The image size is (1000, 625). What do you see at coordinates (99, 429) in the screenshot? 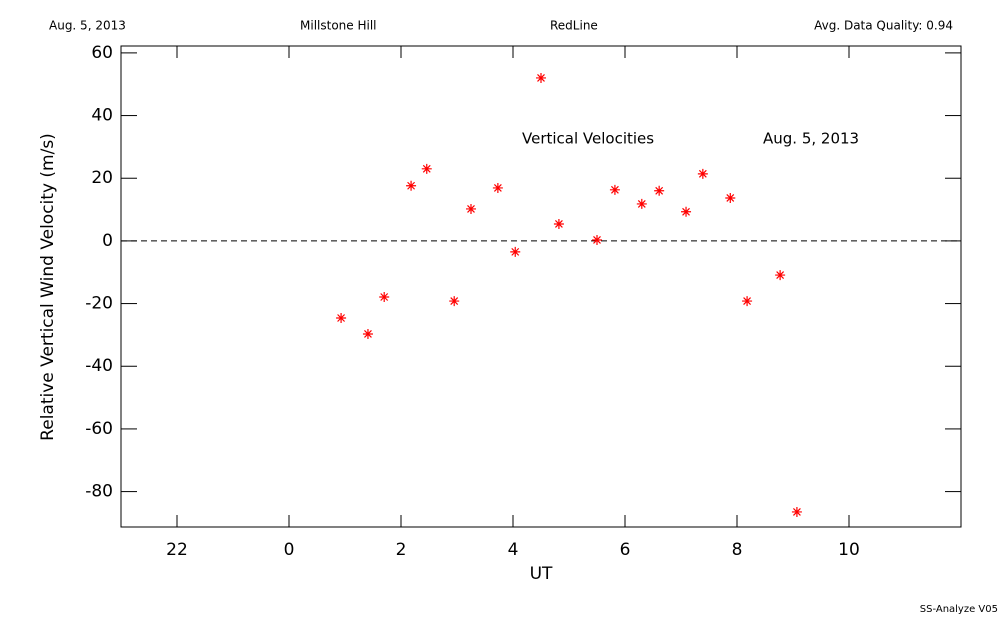
I see `y-tick-label: -60` at bounding box center [99, 429].